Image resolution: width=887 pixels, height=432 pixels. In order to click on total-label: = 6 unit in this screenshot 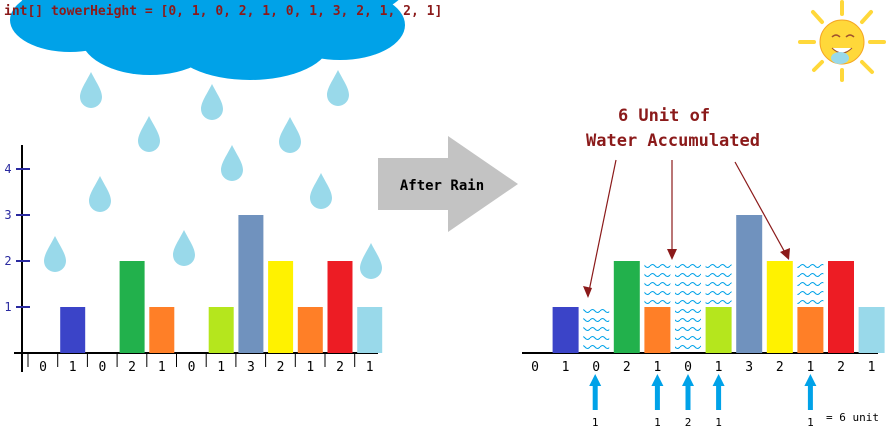, I will do `click(852, 417)`.